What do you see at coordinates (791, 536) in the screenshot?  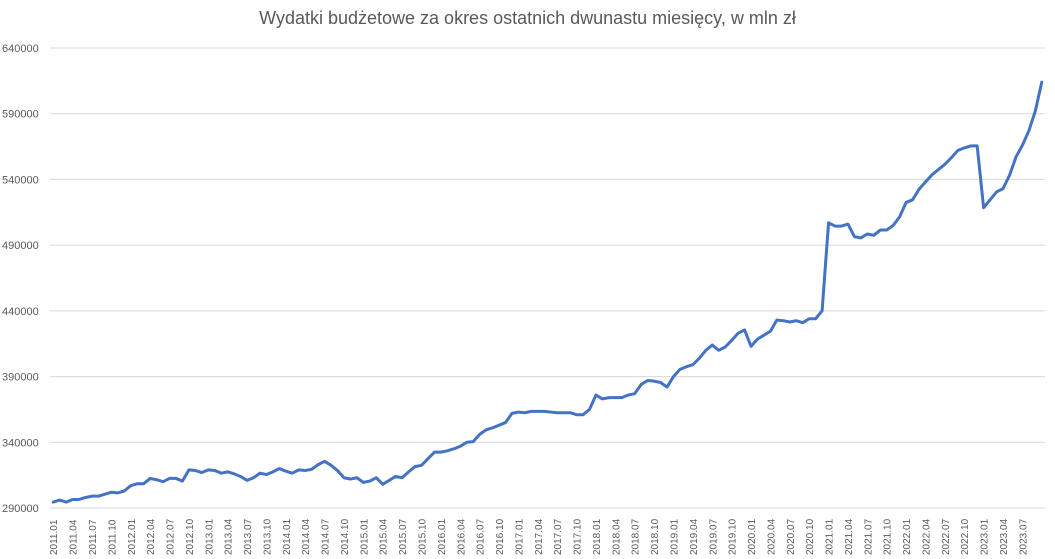 I see `x-tick-label: 2020.07` at bounding box center [791, 536].